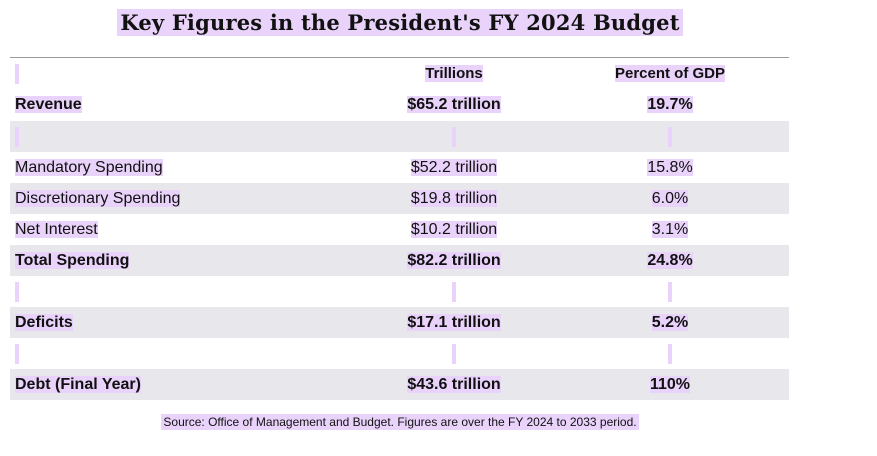  Describe the element at coordinates (399, 260) in the screenshot. I see `table-row: Total Spending $82.2 trillion 24.8%` at that location.